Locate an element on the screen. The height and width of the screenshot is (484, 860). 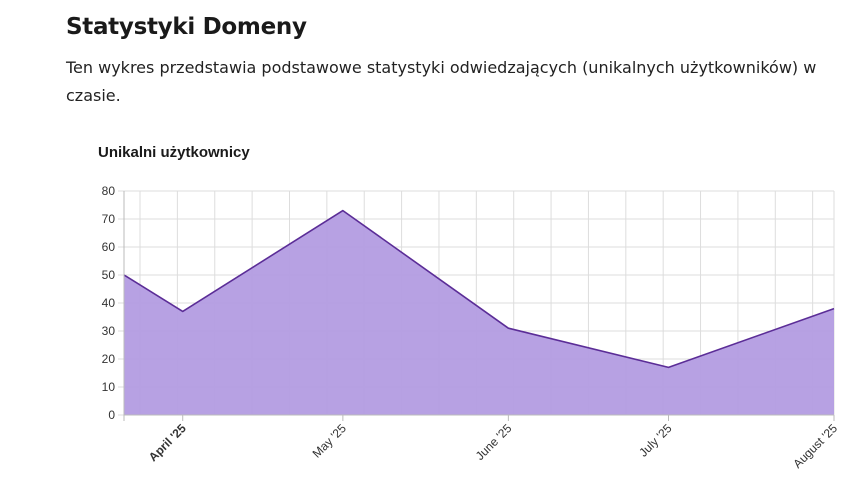
y-tick-label: 10 is located at coordinates (109, 387).